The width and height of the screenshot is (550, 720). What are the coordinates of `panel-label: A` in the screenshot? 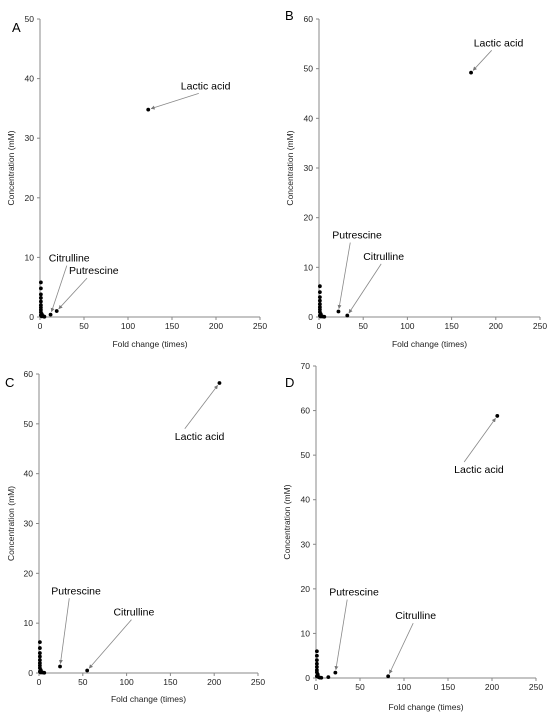 It's located at (16, 27).